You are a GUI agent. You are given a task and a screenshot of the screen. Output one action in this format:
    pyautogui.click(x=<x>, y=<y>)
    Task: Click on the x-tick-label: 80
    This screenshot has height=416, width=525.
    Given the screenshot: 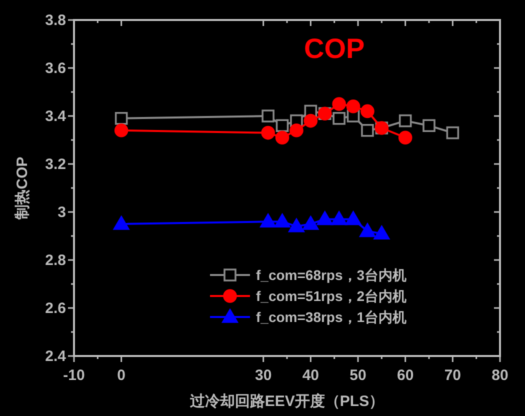 What is the action you would take?
    pyautogui.click(x=500, y=375)
    